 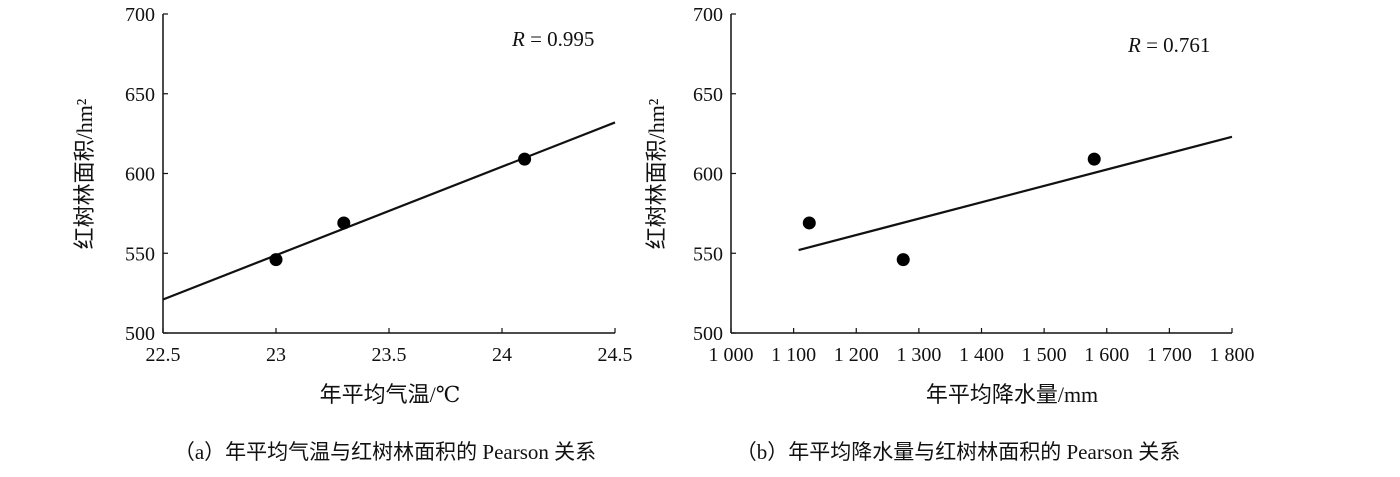 What do you see at coordinates (560, 39) in the screenshot?
I see `r-value: = 0.995` at bounding box center [560, 39].